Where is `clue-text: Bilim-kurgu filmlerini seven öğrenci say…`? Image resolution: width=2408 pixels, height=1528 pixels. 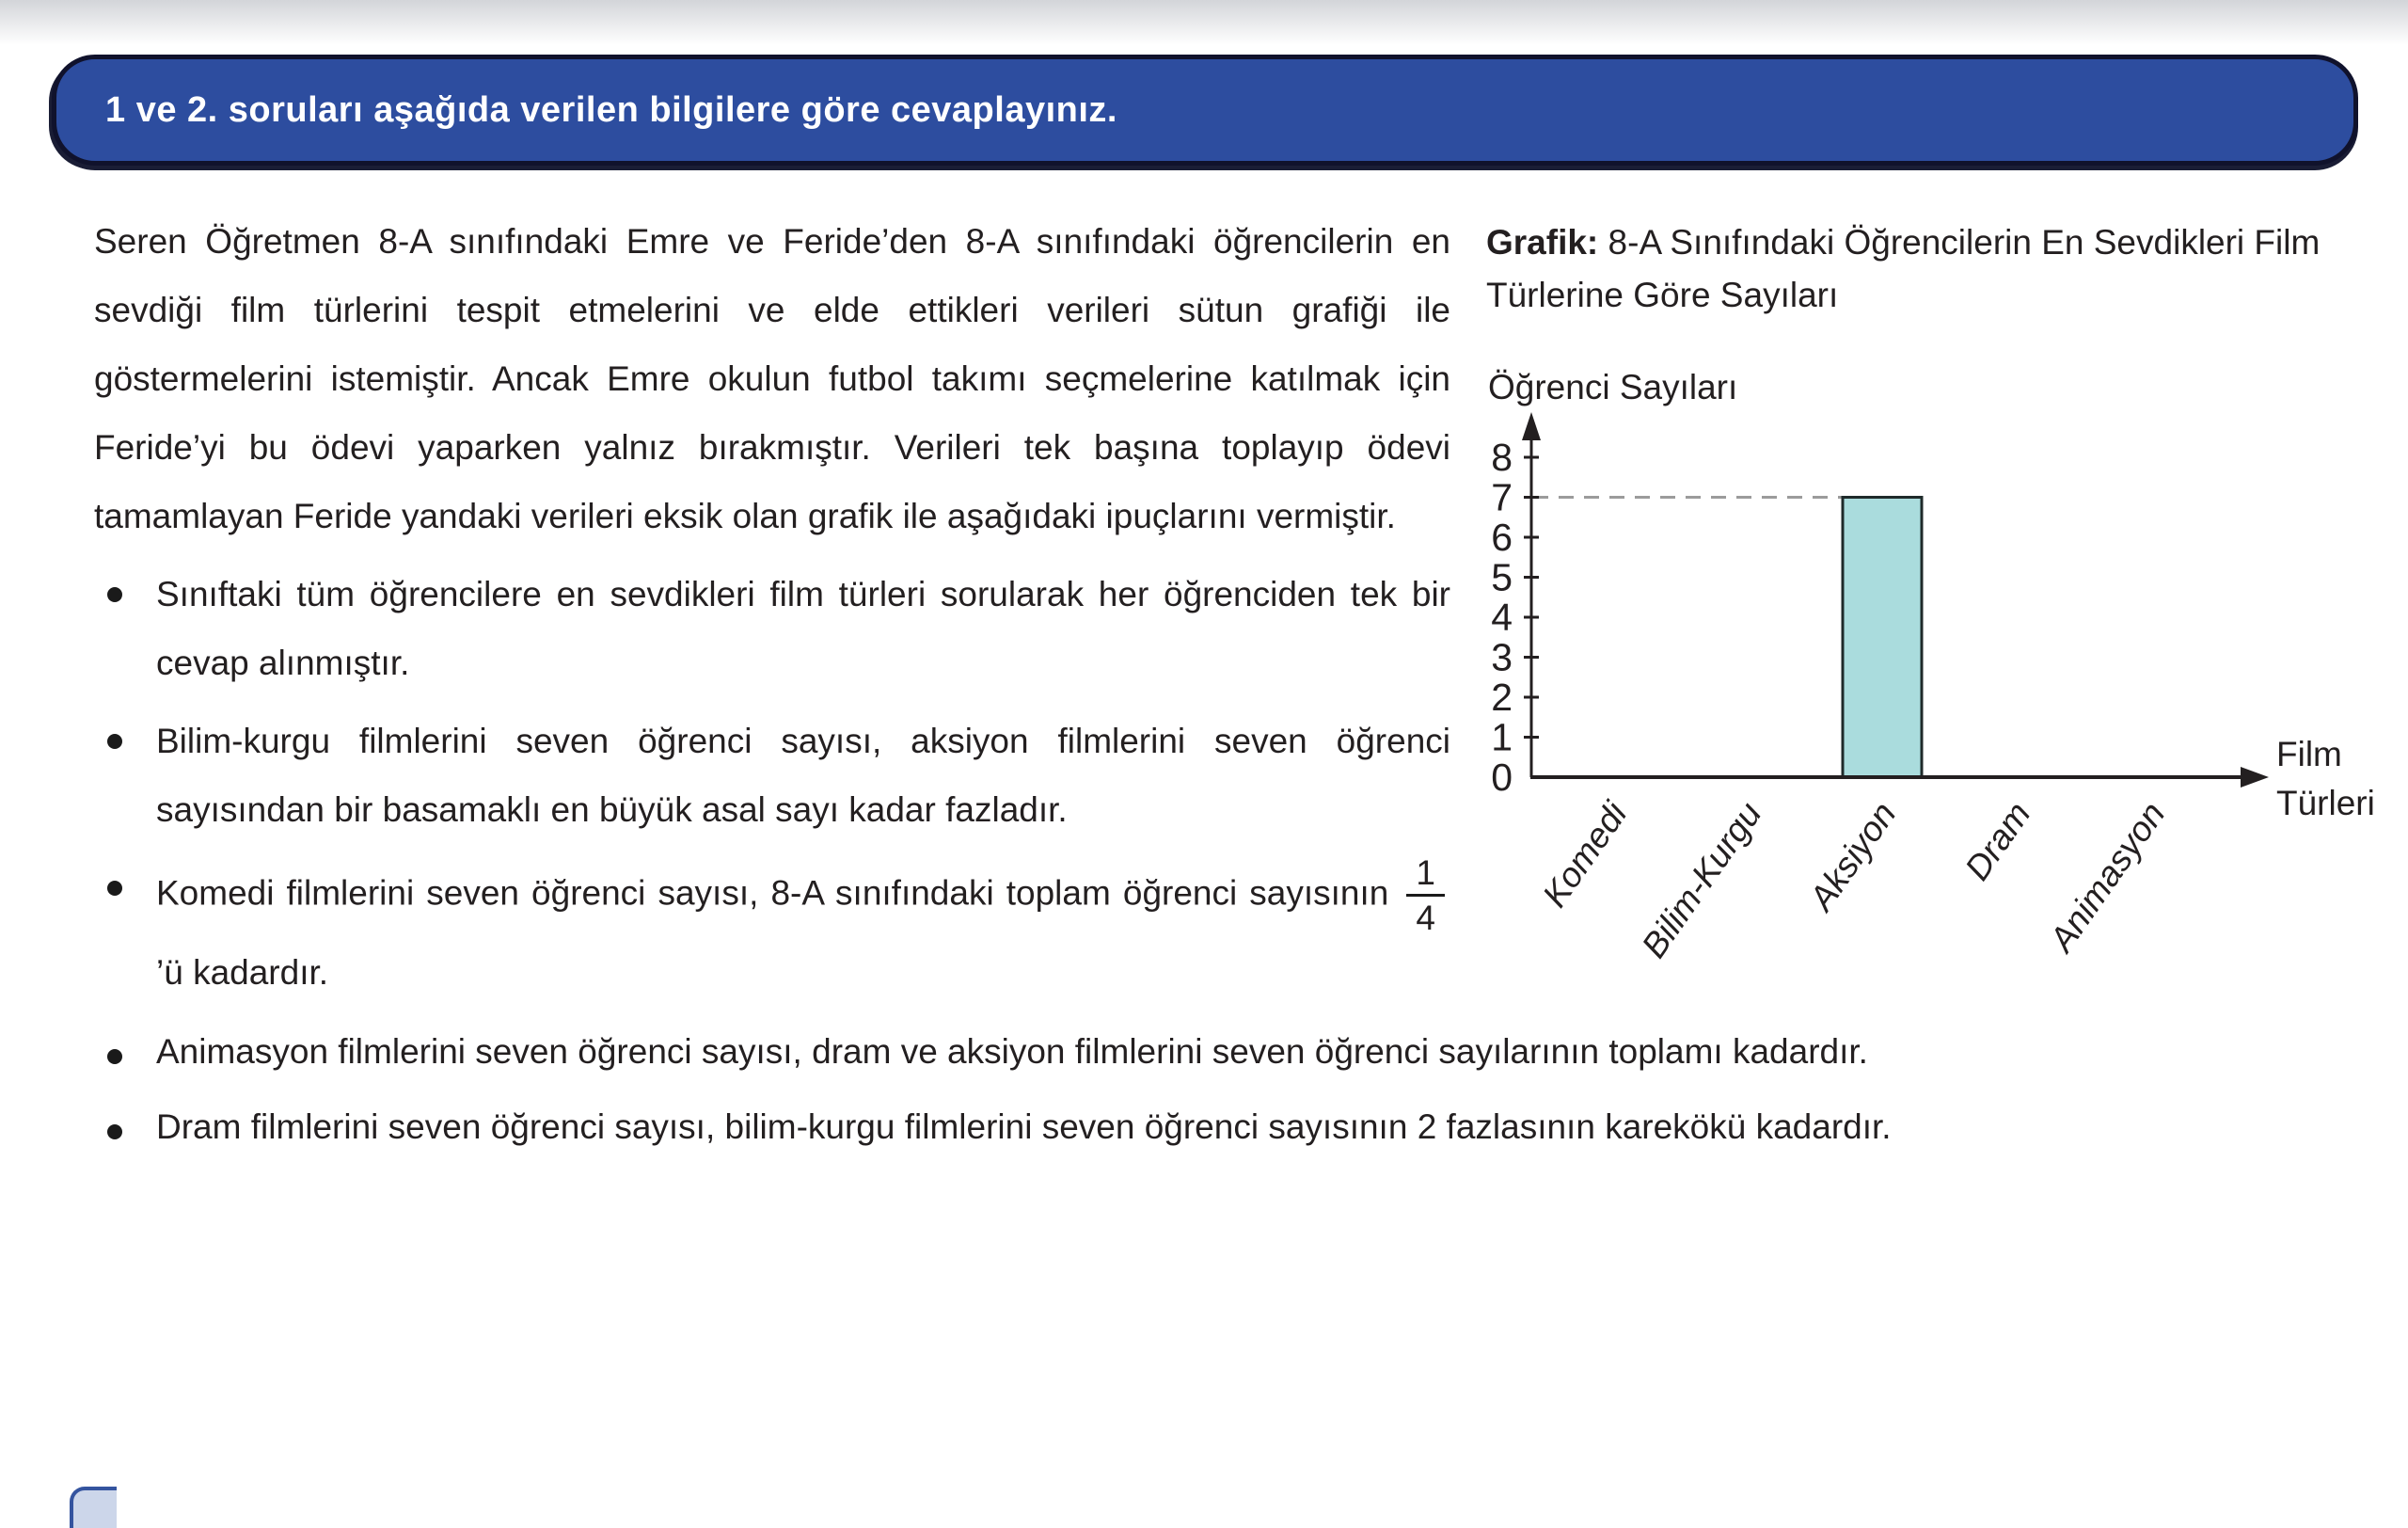
clue-text: Bilim-kurgu filmlerini seven öğrenci say… is located at coordinates (803, 775).